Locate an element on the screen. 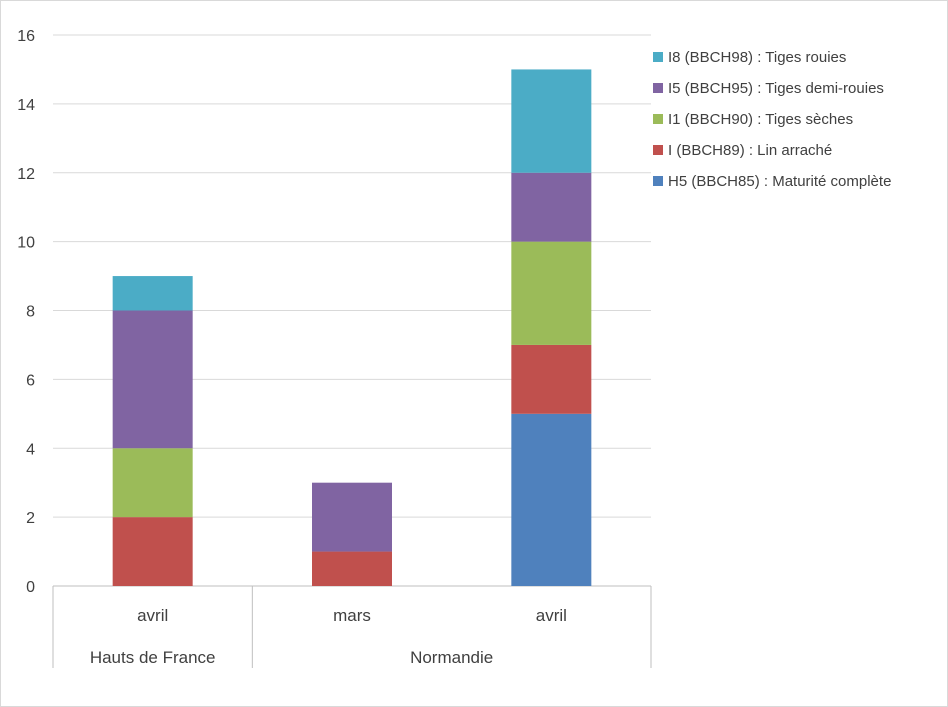  y-tick-label: 12 is located at coordinates (26, 174).